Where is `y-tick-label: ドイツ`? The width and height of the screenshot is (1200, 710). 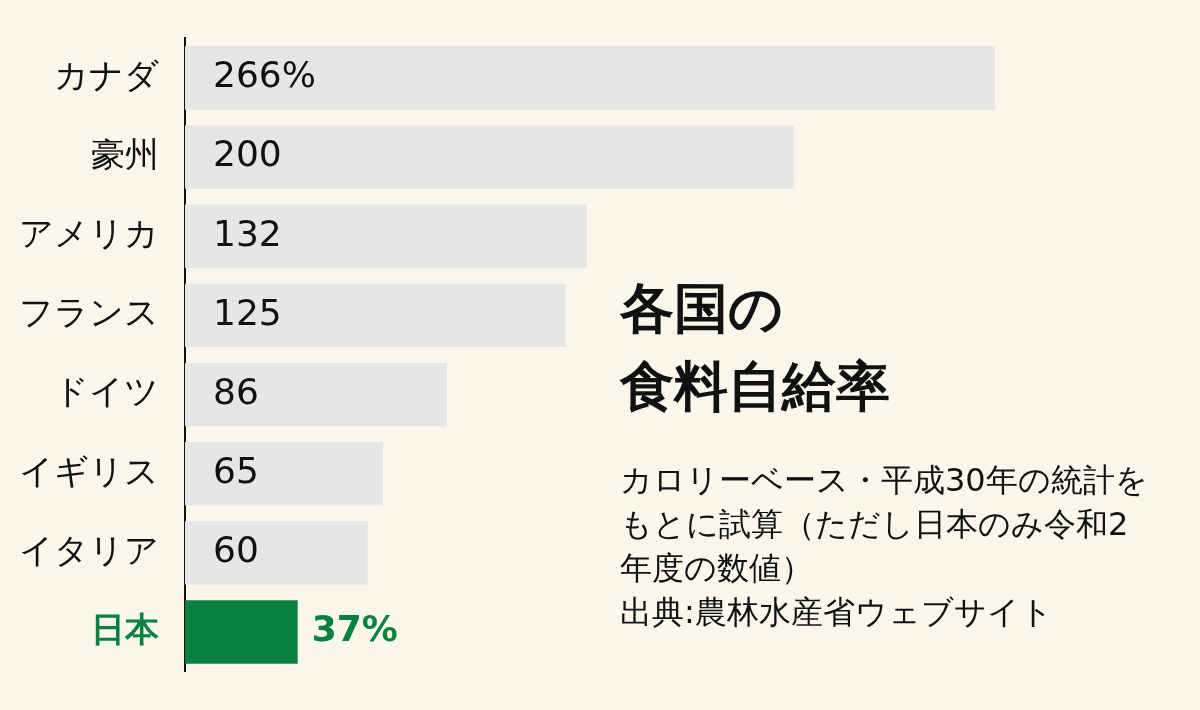 y-tick-label: ドイツ is located at coordinates (106, 391).